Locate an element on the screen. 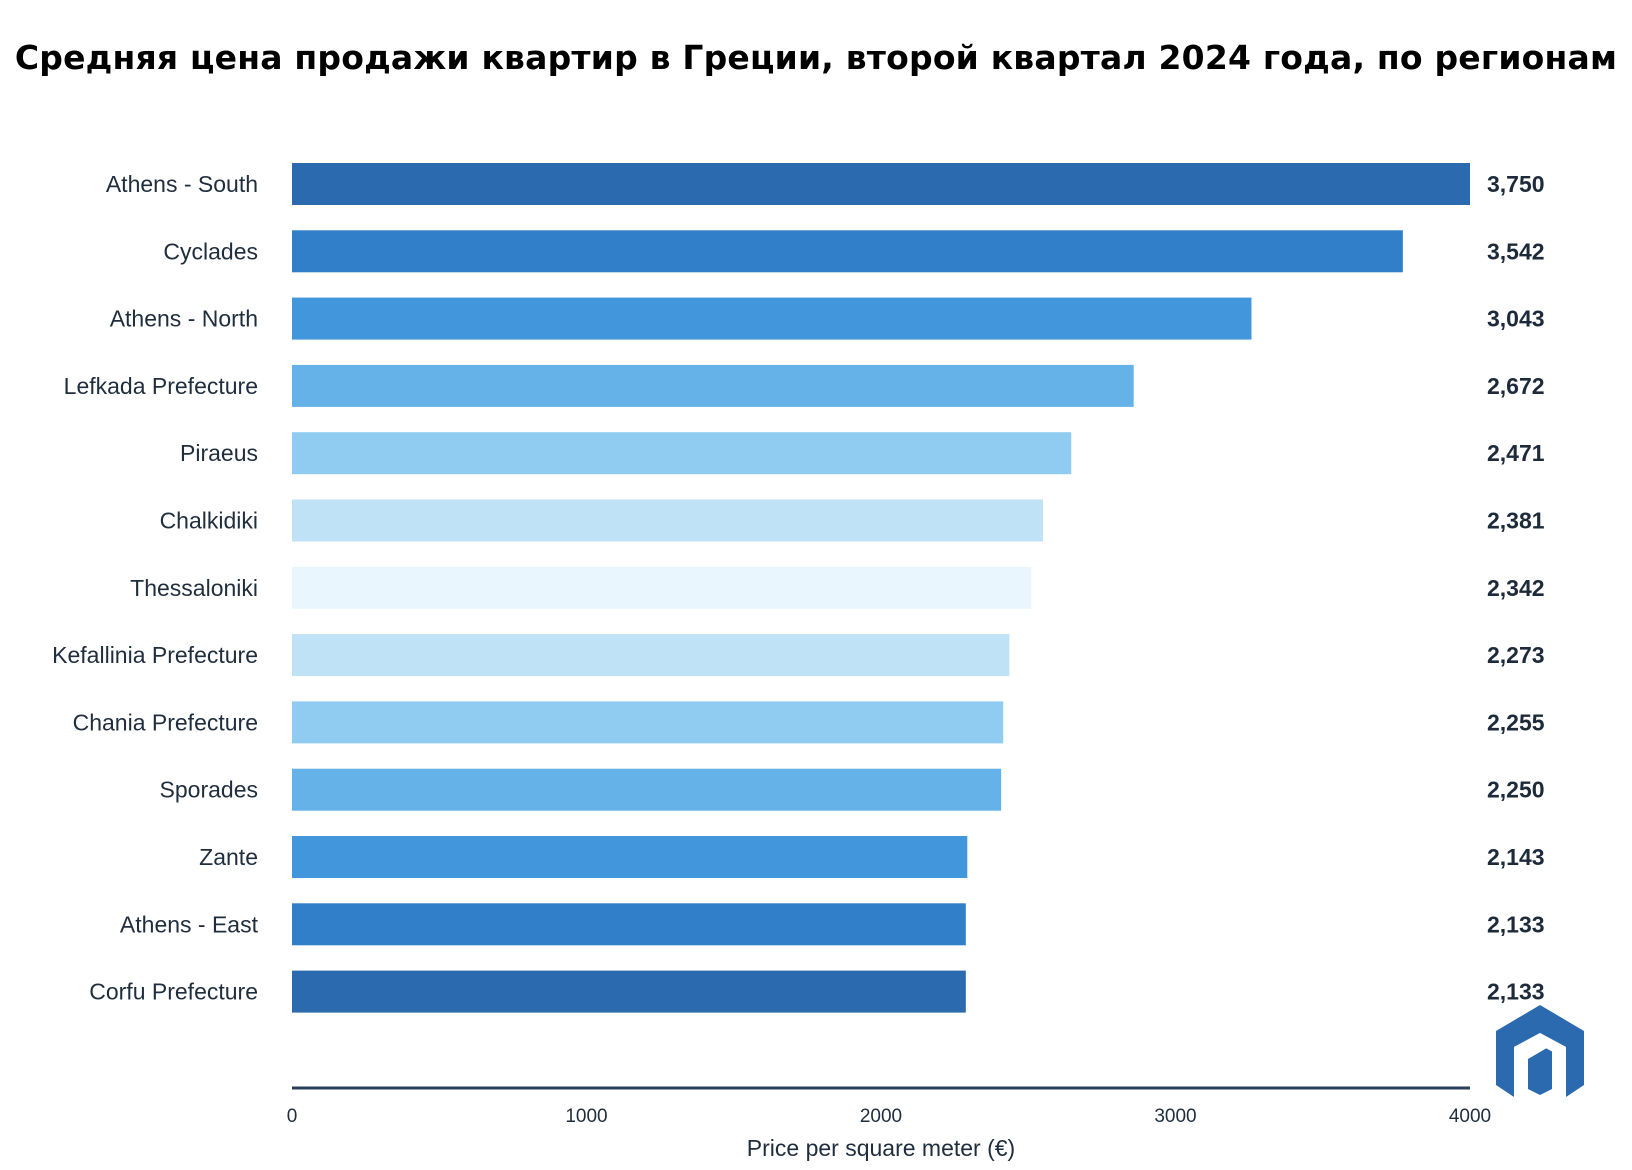  x-axis-title: Price per square meter (€) is located at coordinates (881, 1148).